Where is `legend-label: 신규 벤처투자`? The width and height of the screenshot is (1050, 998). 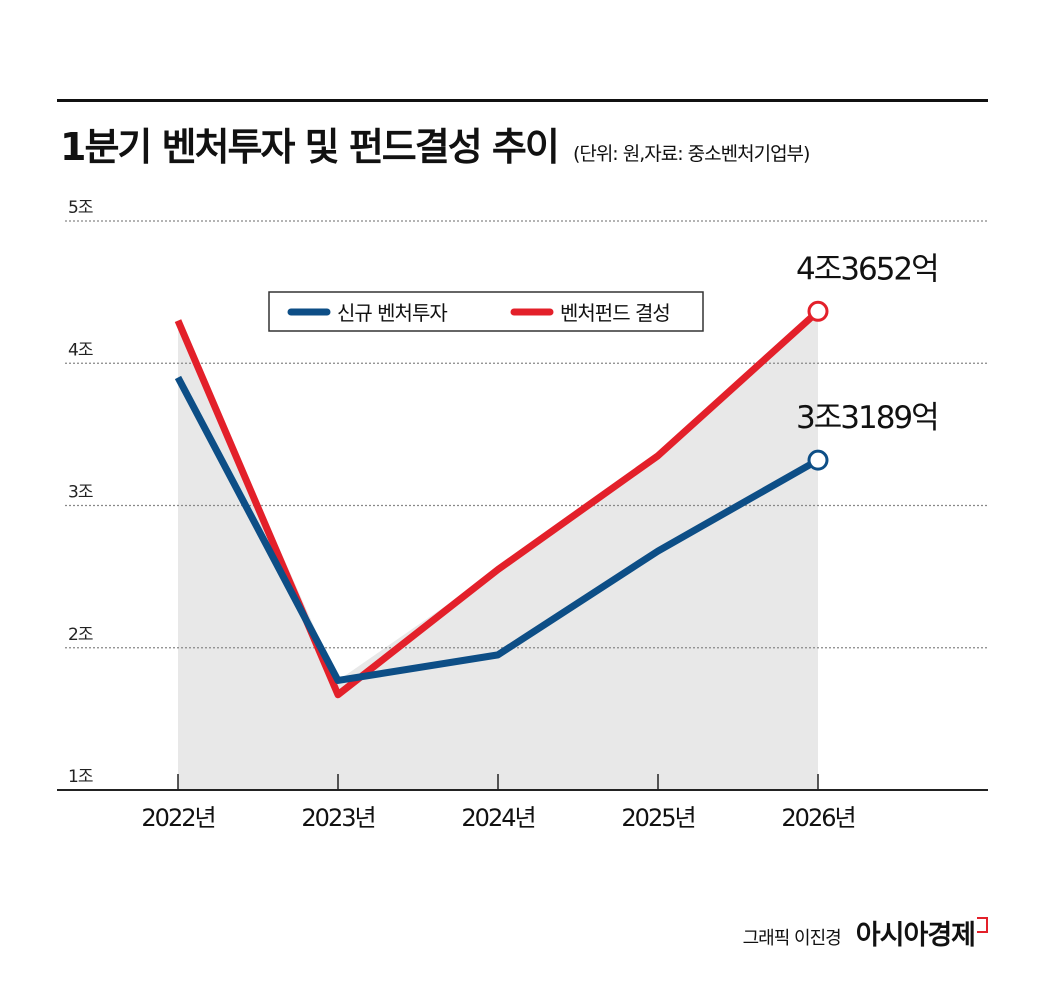
legend-label: 신규 벤처투자 is located at coordinates (392, 313).